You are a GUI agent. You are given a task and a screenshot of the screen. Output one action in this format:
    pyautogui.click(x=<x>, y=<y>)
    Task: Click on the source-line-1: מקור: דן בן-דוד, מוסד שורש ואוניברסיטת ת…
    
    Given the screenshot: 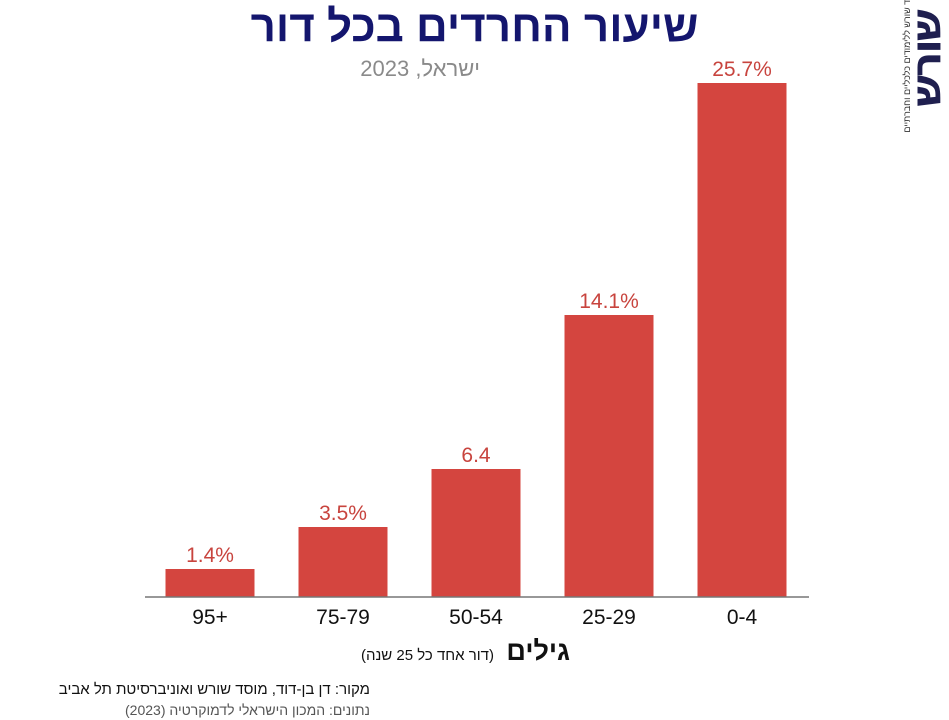 What is the action you would take?
    pyautogui.click(x=187, y=690)
    